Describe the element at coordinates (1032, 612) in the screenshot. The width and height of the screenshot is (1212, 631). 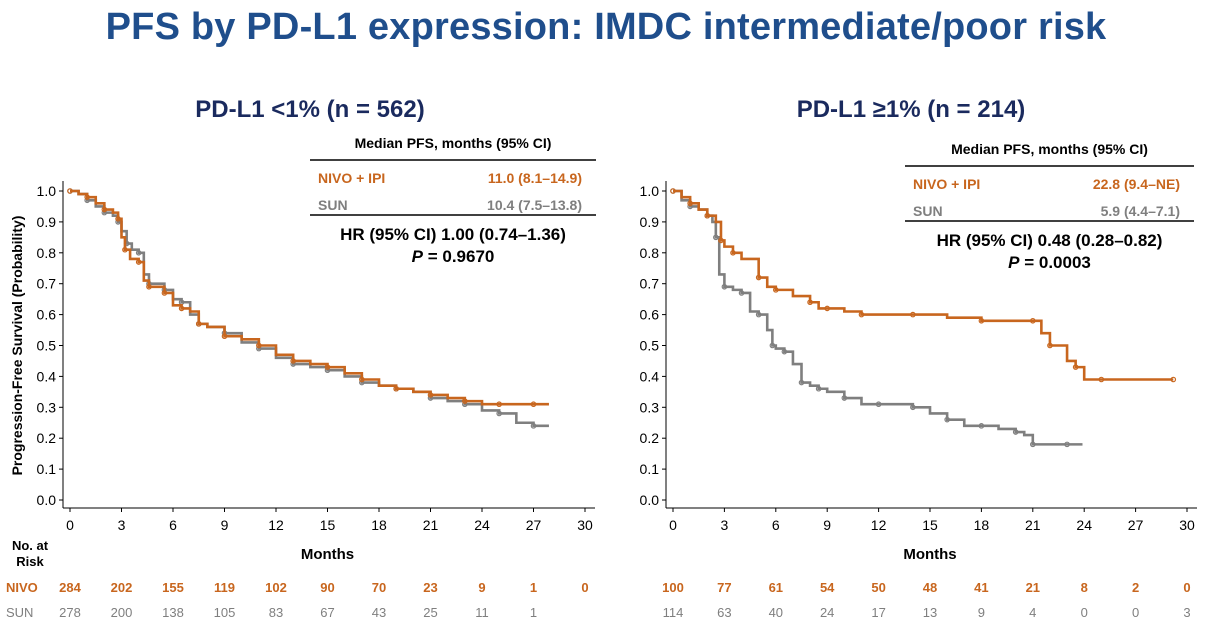
I see `risk-value: 4` at that location.